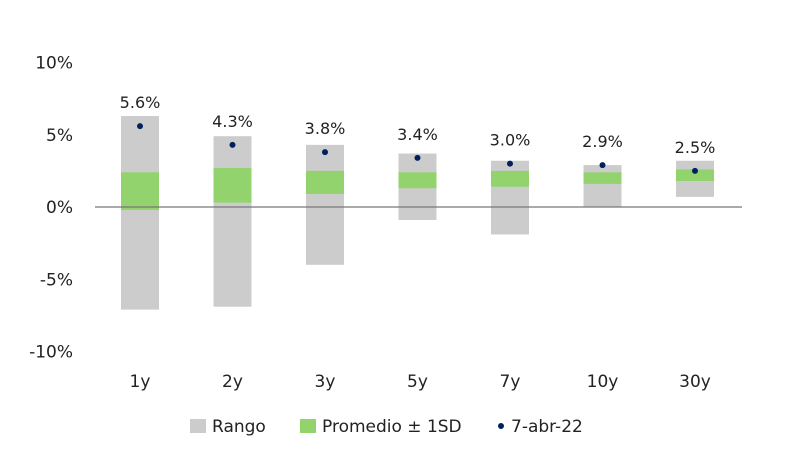 This screenshot has height=470, width=800. What do you see at coordinates (392, 427) in the screenshot?
I see `legend-label: Promedio ± 1SD` at bounding box center [392, 427].